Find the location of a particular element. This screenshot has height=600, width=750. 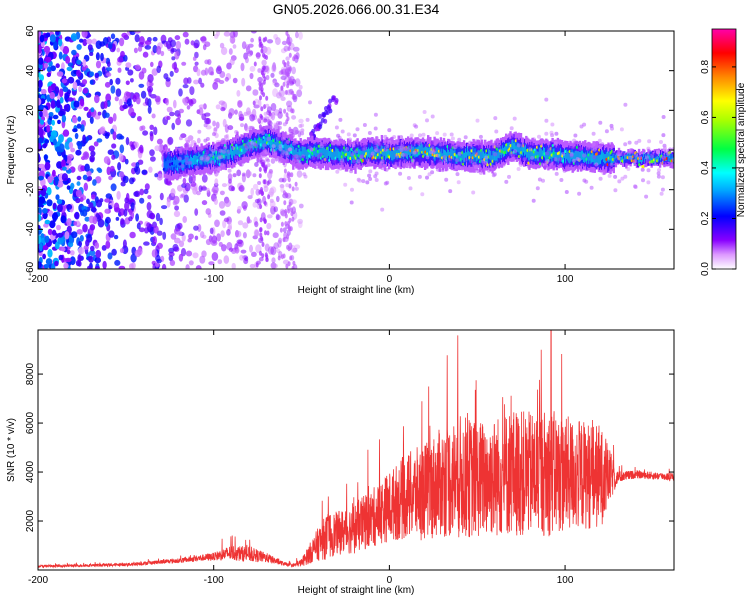

y-tick-label: -20 is located at coordinates (30, 189).